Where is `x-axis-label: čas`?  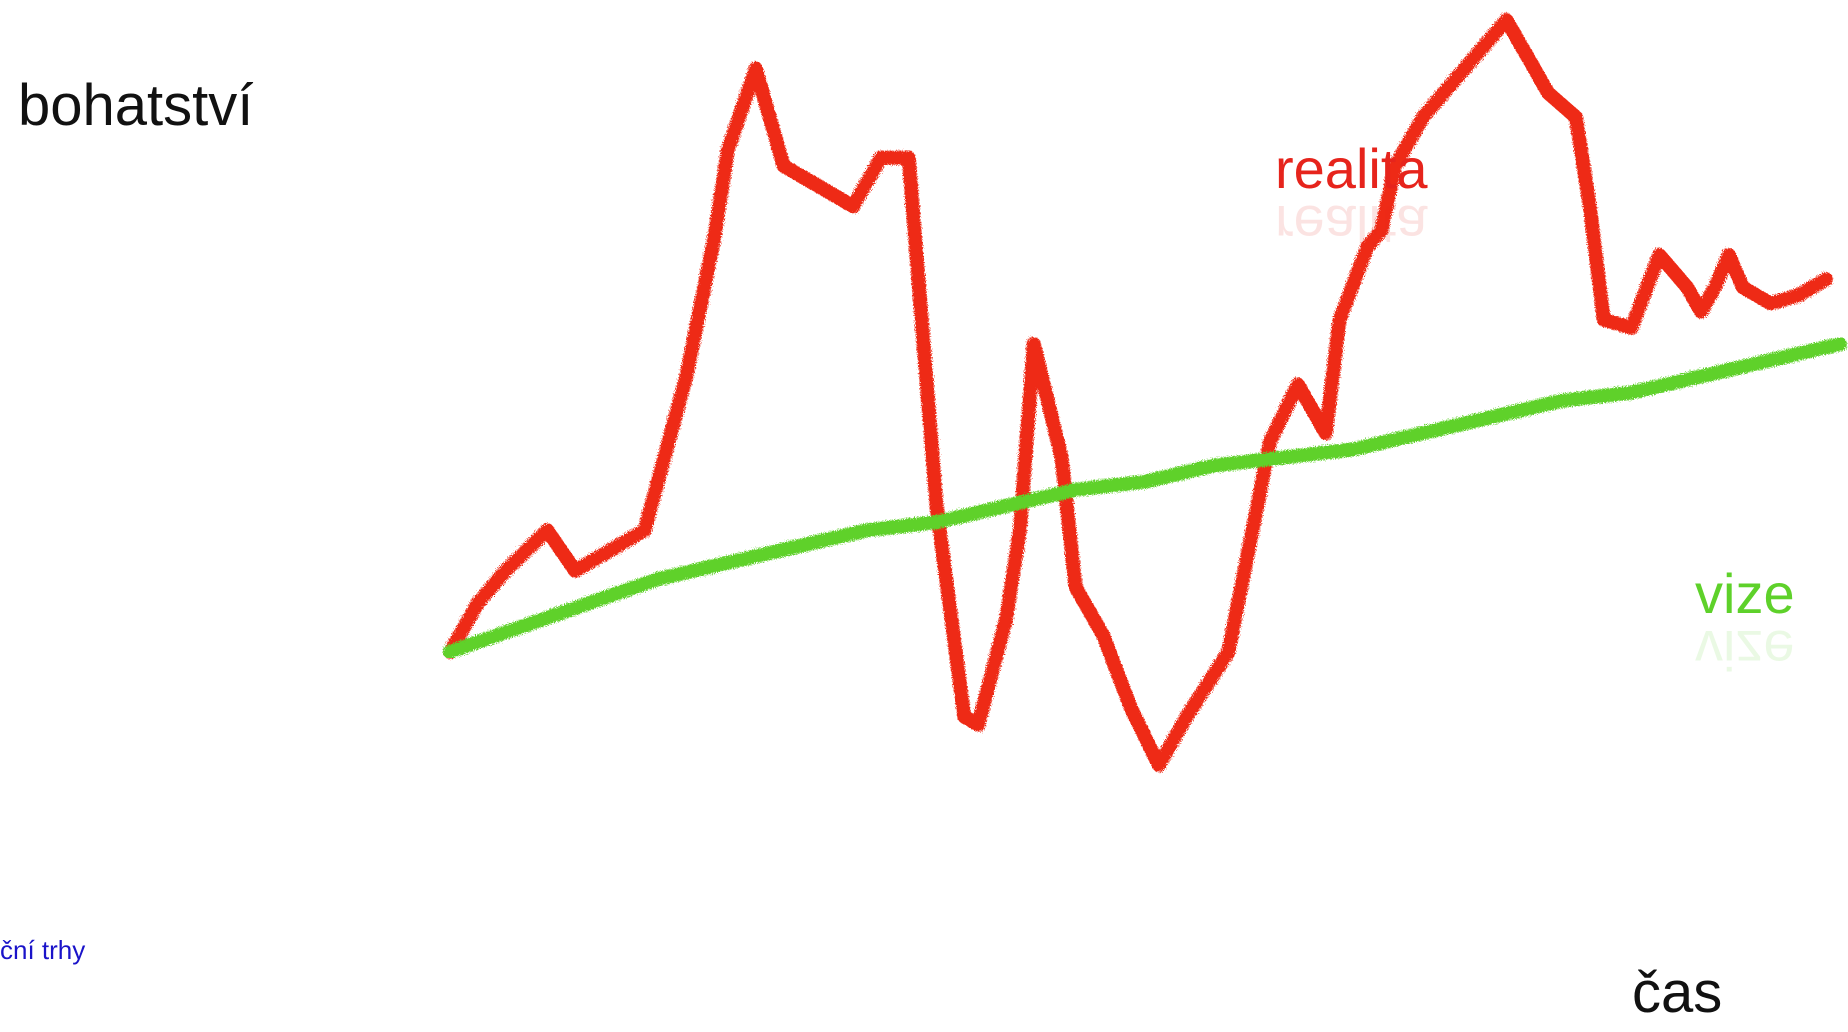
x-axis-label: čas is located at coordinates (1677, 992).